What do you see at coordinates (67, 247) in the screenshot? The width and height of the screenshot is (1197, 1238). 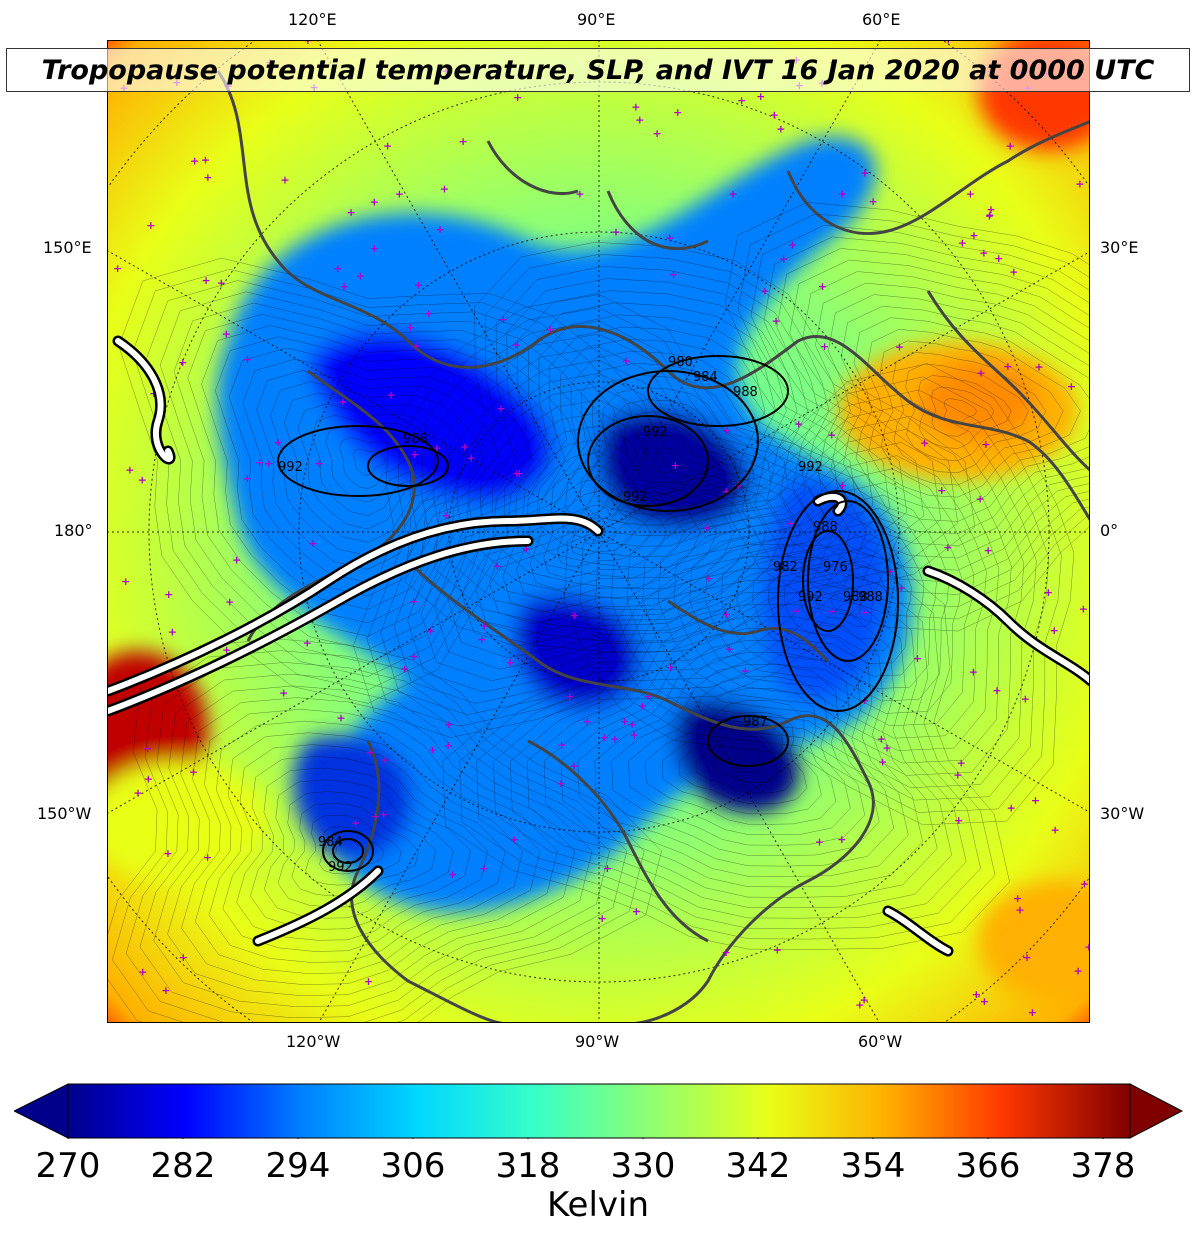 I see `lon-label-left-1: 150°E` at bounding box center [67, 247].